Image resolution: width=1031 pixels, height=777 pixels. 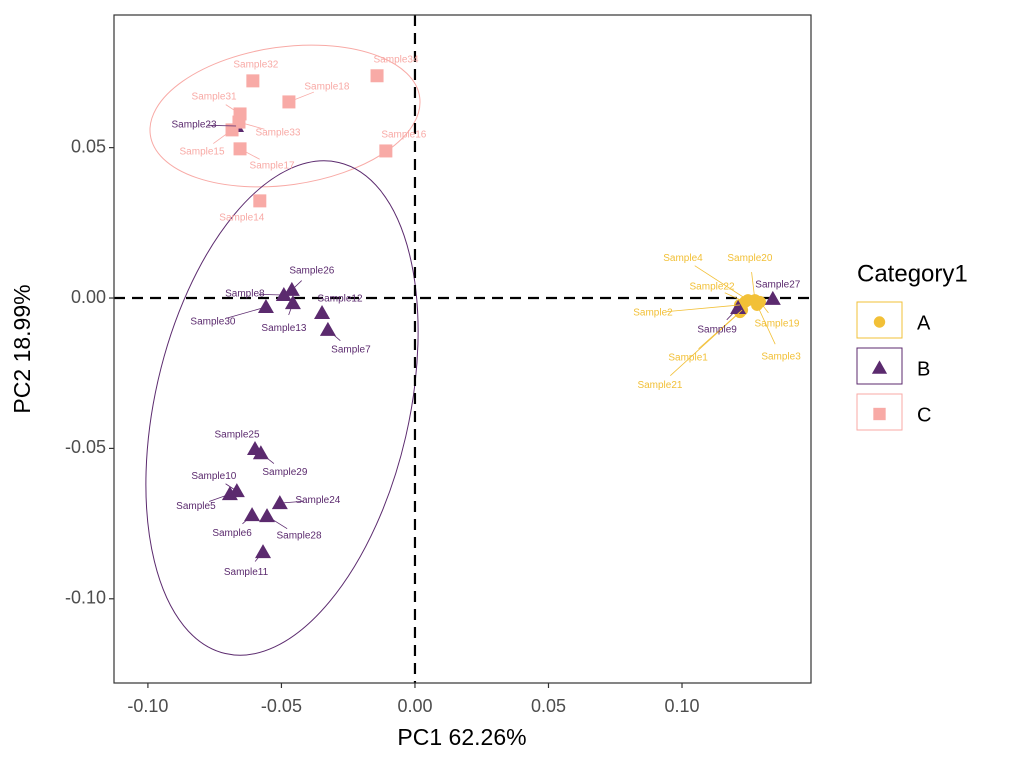 What do you see at coordinates (202, 152) in the screenshot?
I see `point-label: Sample15` at bounding box center [202, 152].